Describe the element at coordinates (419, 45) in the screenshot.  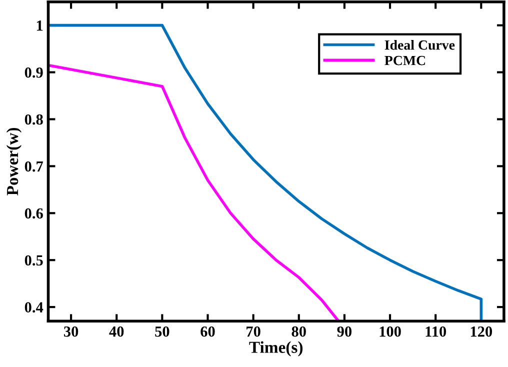
I see `legend-label: Ideal Curve` at that location.